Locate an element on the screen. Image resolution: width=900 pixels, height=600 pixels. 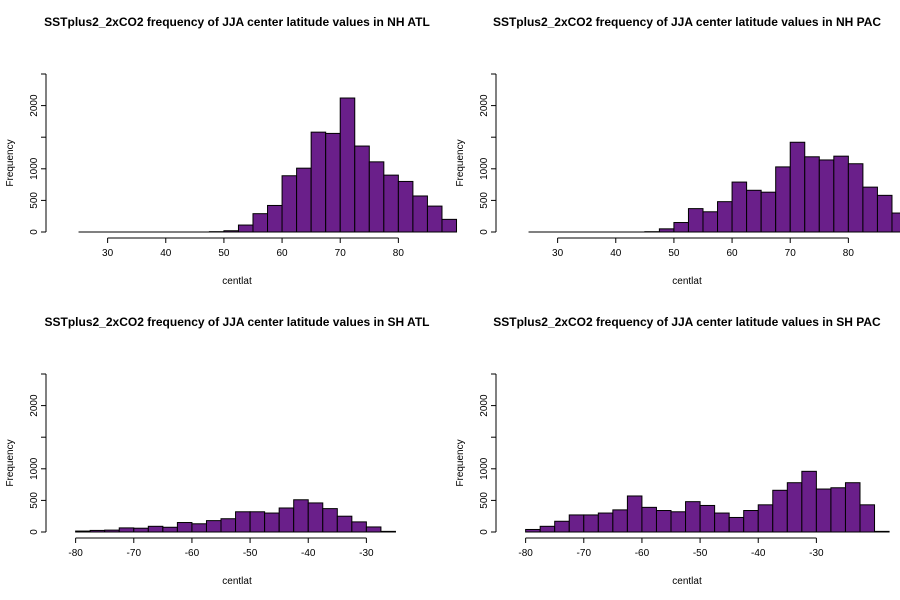
x-tick-label: 50 is located at coordinates (224, 253).